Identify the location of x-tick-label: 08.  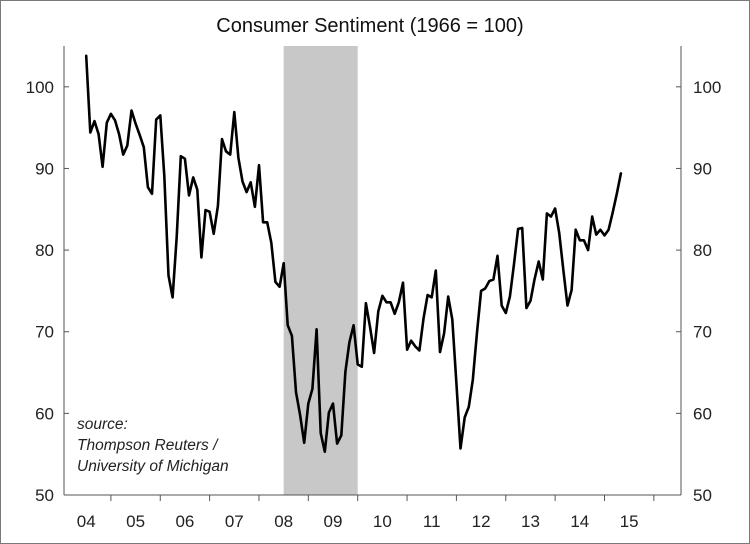
(283, 521).